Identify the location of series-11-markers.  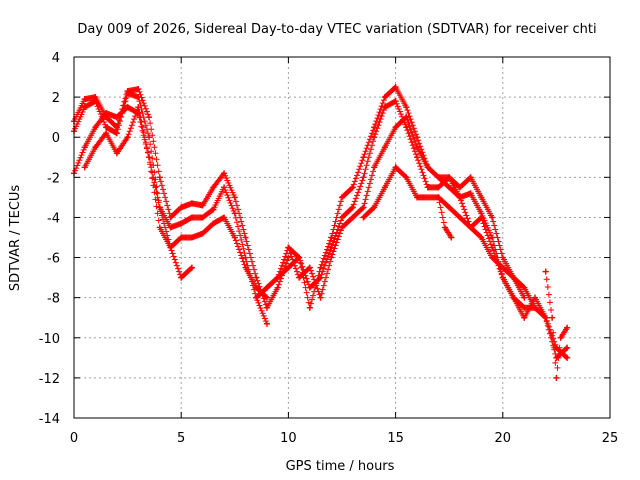
(556, 324).